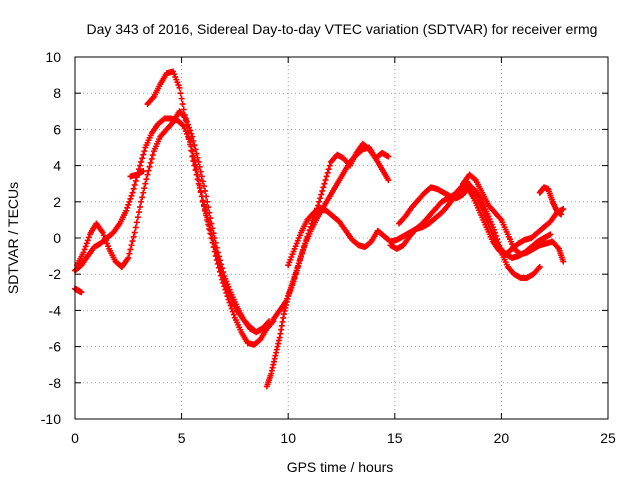 The image size is (640, 480). What do you see at coordinates (608, 438) in the screenshot?
I see `x-tick-label: 25` at bounding box center [608, 438].